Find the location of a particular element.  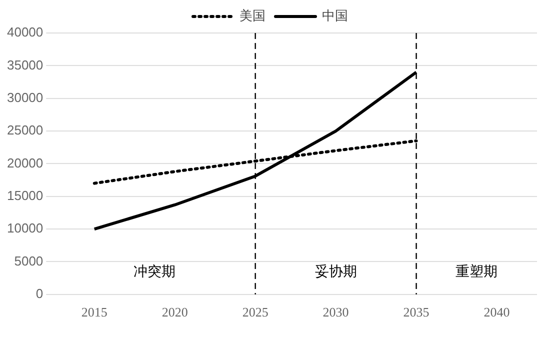

y-tick-label: 30000 is located at coordinates (25, 97).